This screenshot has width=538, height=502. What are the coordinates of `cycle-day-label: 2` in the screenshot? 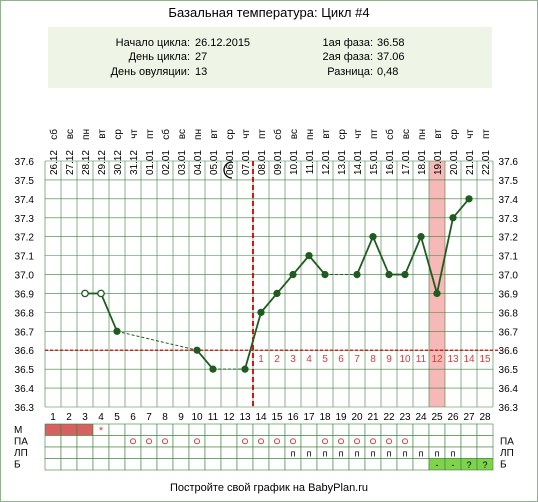 It's located at (69, 417).